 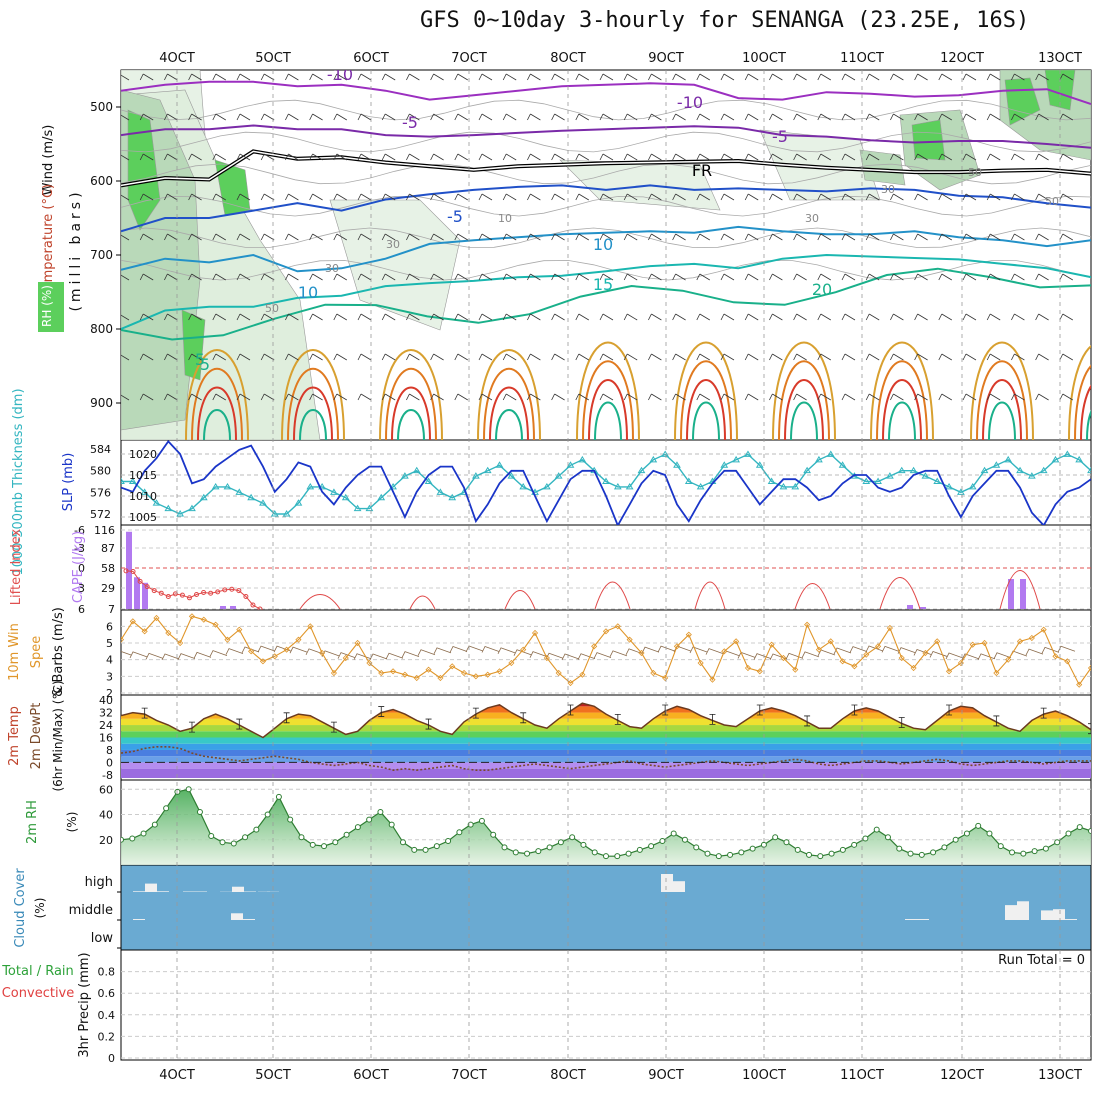 What do you see at coordinates (204, 593) in the screenshot?
I see `lifted-index-point` at bounding box center [204, 593].